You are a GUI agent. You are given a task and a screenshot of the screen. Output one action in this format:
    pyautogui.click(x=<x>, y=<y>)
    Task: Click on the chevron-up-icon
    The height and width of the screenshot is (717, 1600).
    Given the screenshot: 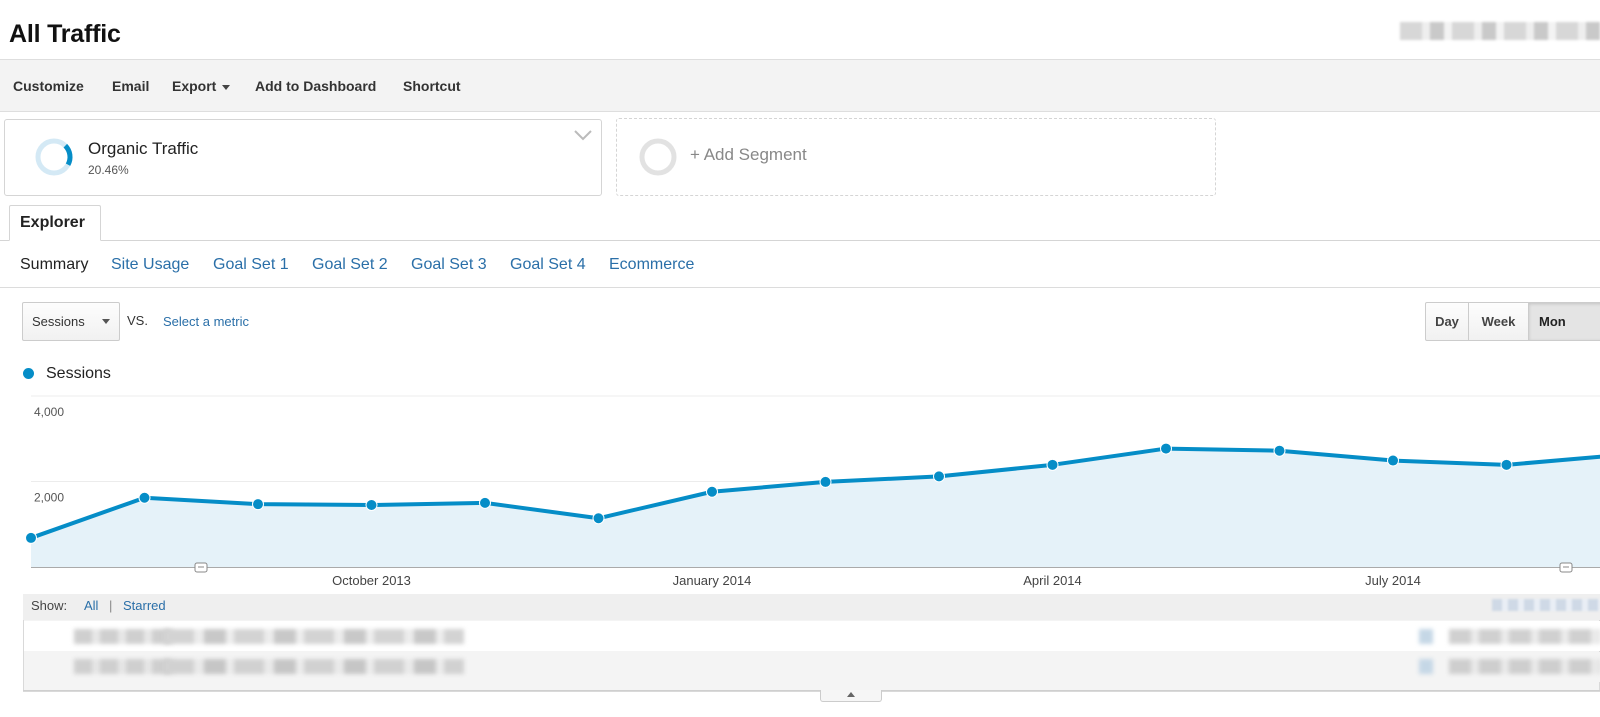 What is the action you would take?
    pyautogui.click(x=851, y=694)
    